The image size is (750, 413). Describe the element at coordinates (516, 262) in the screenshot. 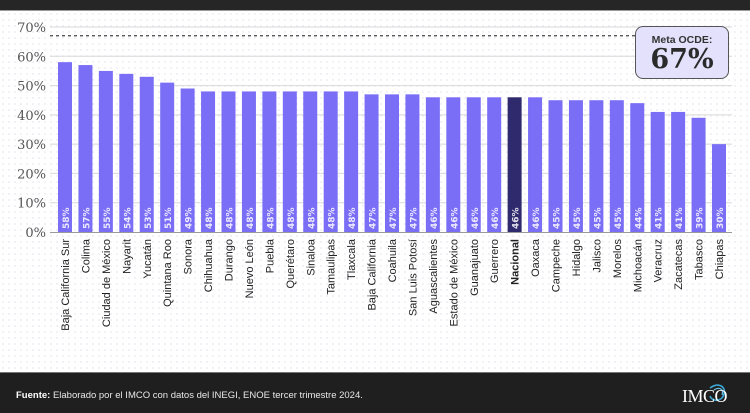

I see `category-label: Nacional` at that location.